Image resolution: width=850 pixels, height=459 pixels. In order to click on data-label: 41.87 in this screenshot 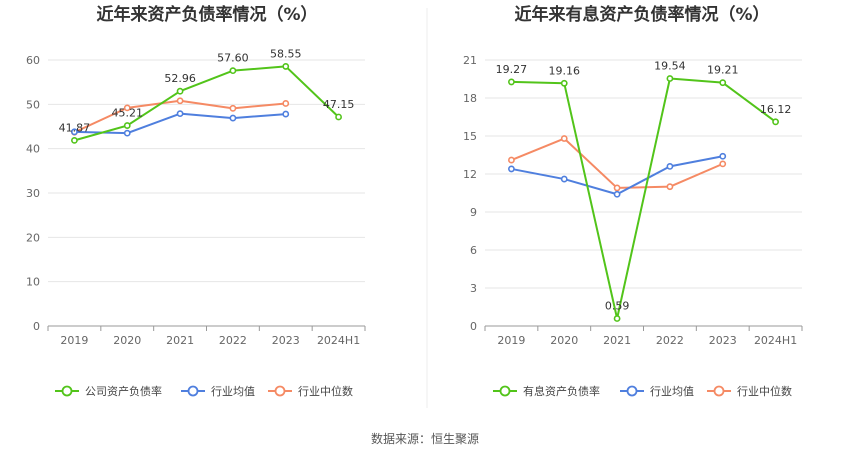, I will do `click(75, 127)`.